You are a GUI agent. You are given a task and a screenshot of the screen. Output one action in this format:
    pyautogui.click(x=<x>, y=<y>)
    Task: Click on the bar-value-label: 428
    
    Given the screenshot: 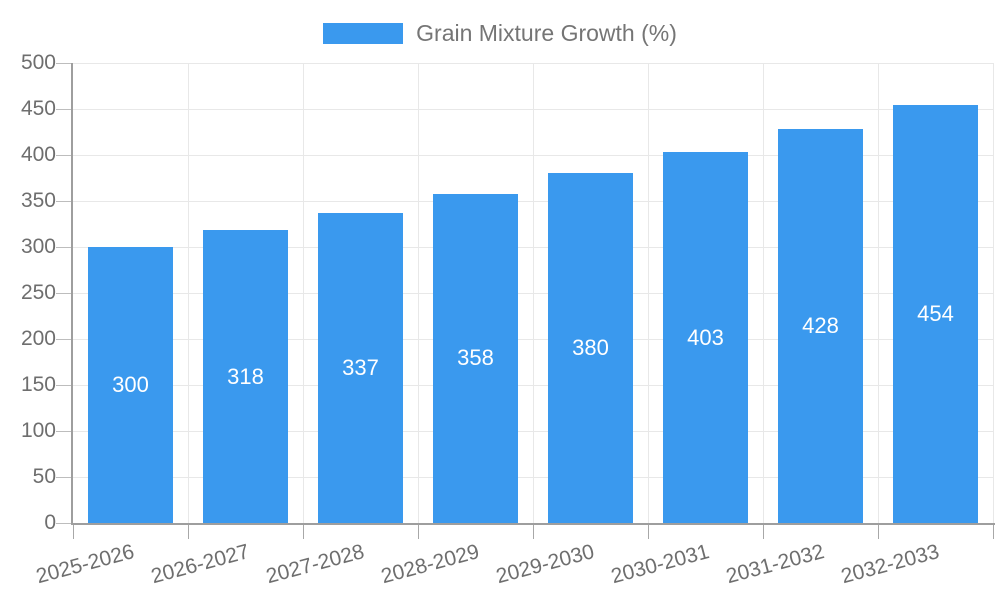 What is the action you would take?
    pyautogui.click(x=820, y=326)
    